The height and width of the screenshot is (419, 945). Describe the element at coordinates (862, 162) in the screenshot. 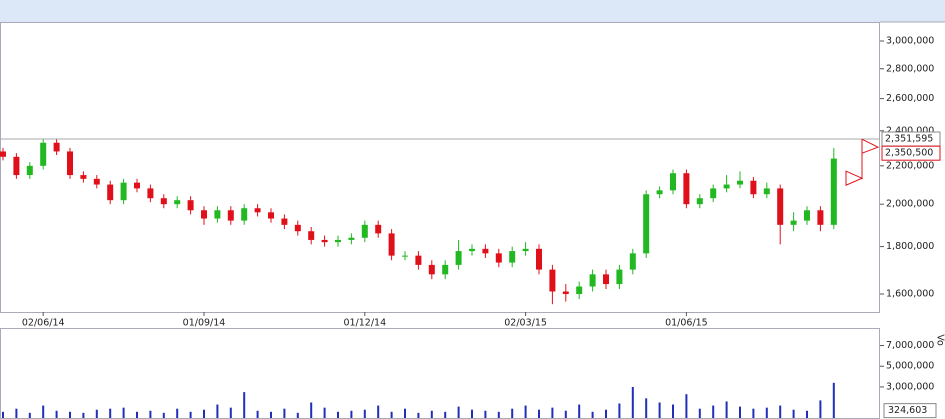

I see `marker-flag` at that location.